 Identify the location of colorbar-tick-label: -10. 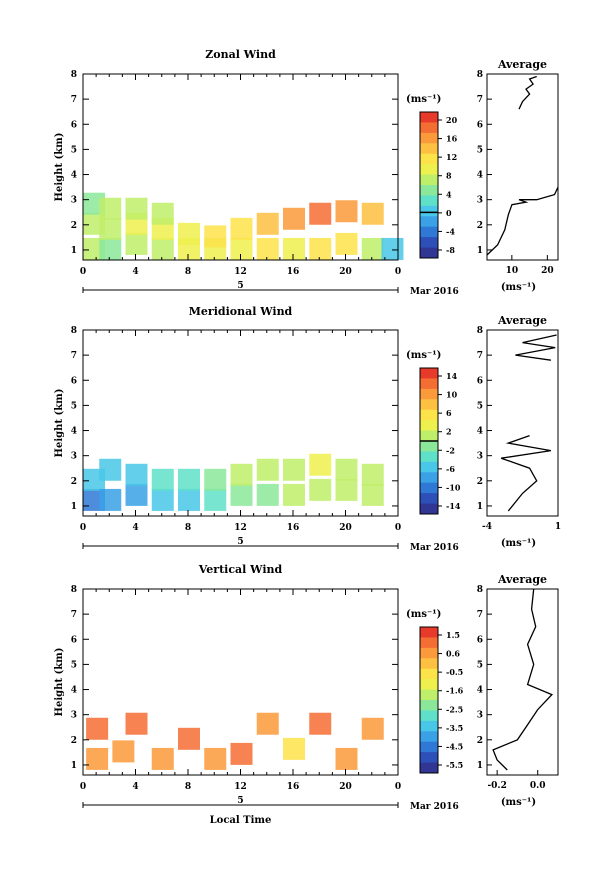
(453, 487).